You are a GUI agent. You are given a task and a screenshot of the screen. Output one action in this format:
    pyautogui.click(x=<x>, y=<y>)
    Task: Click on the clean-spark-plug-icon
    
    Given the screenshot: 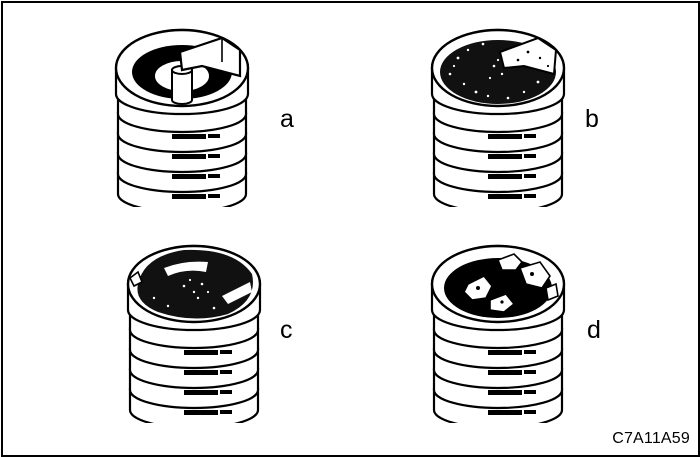 What is the action you would take?
    pyautogui.click(x=182, y=117)
    